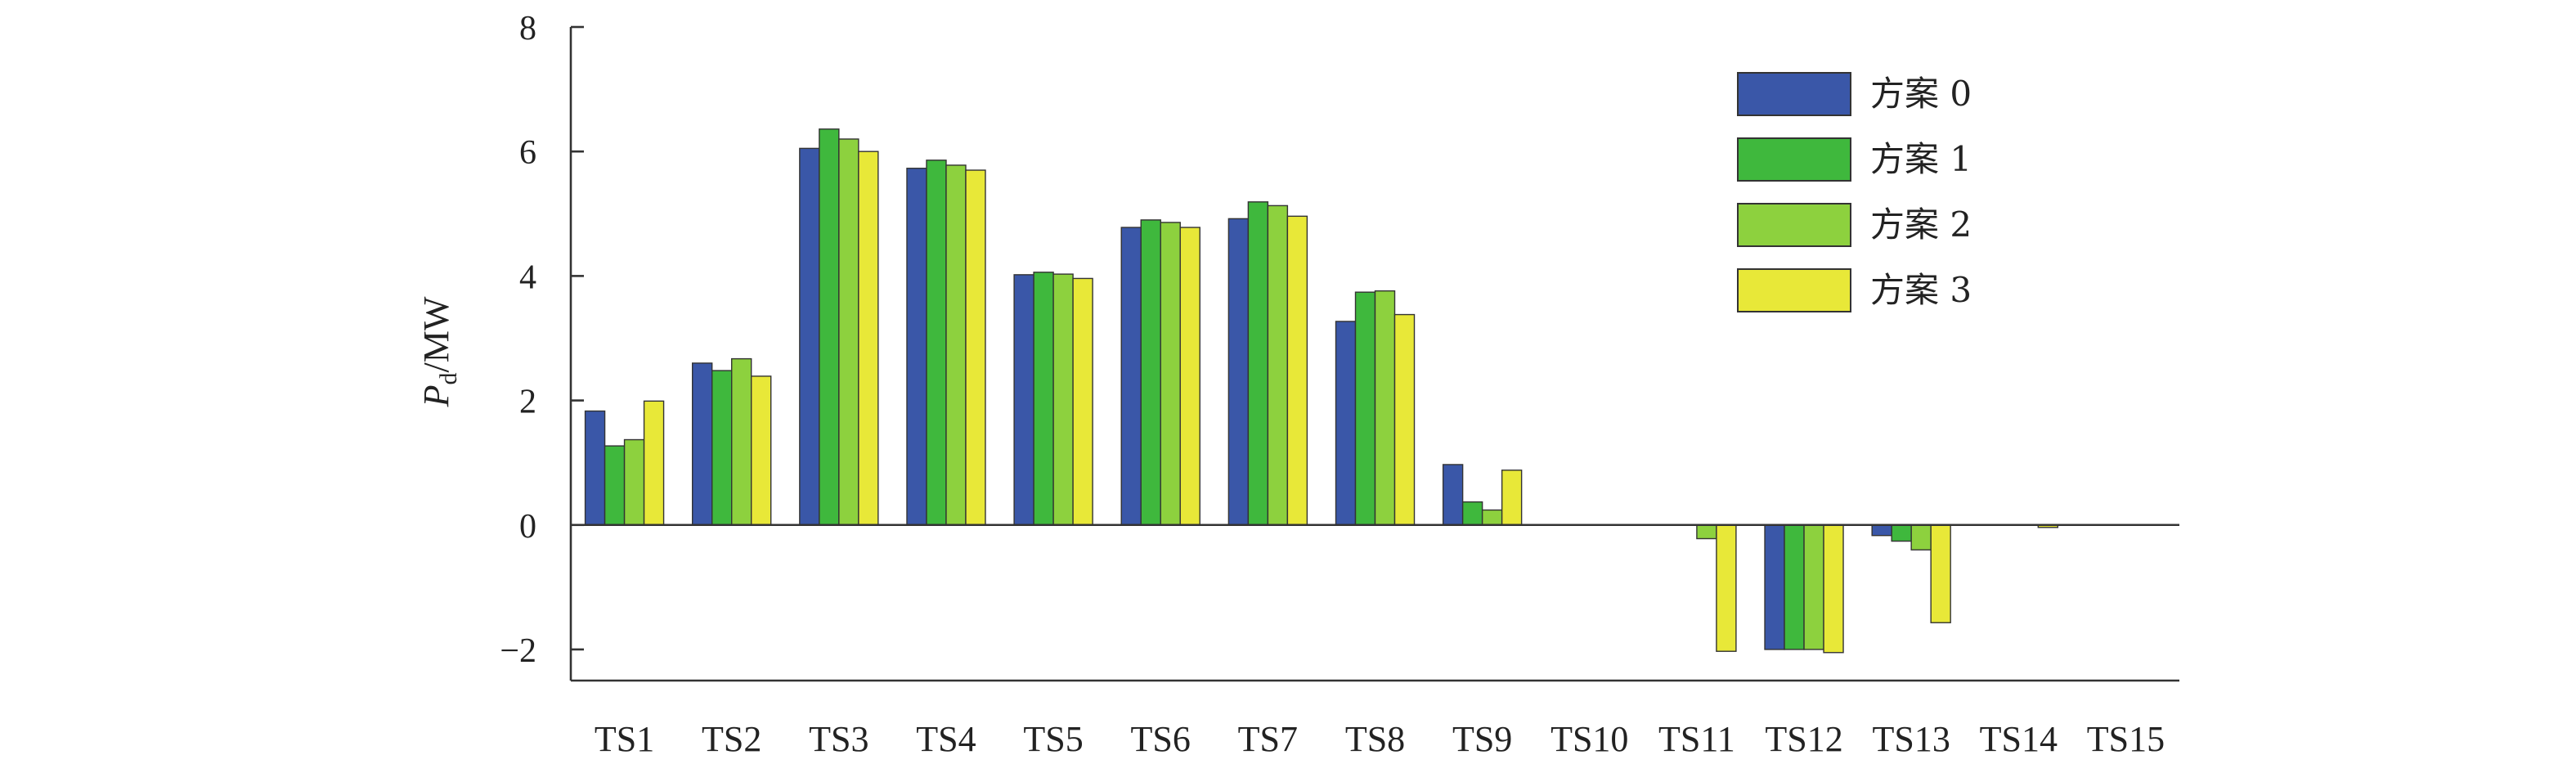 This screenshot has height=773, width=2576. Describe the element at coordinates (1482, 739) in the screenshot. I see `x-category-label: TS9` at that location.